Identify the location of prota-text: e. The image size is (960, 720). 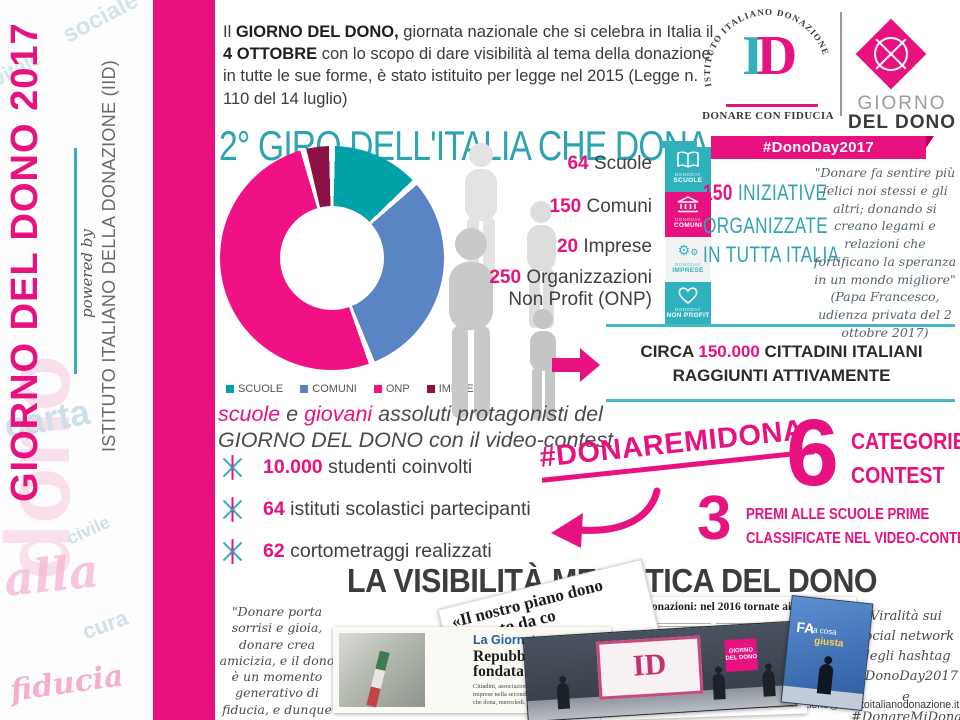
(292, 414).